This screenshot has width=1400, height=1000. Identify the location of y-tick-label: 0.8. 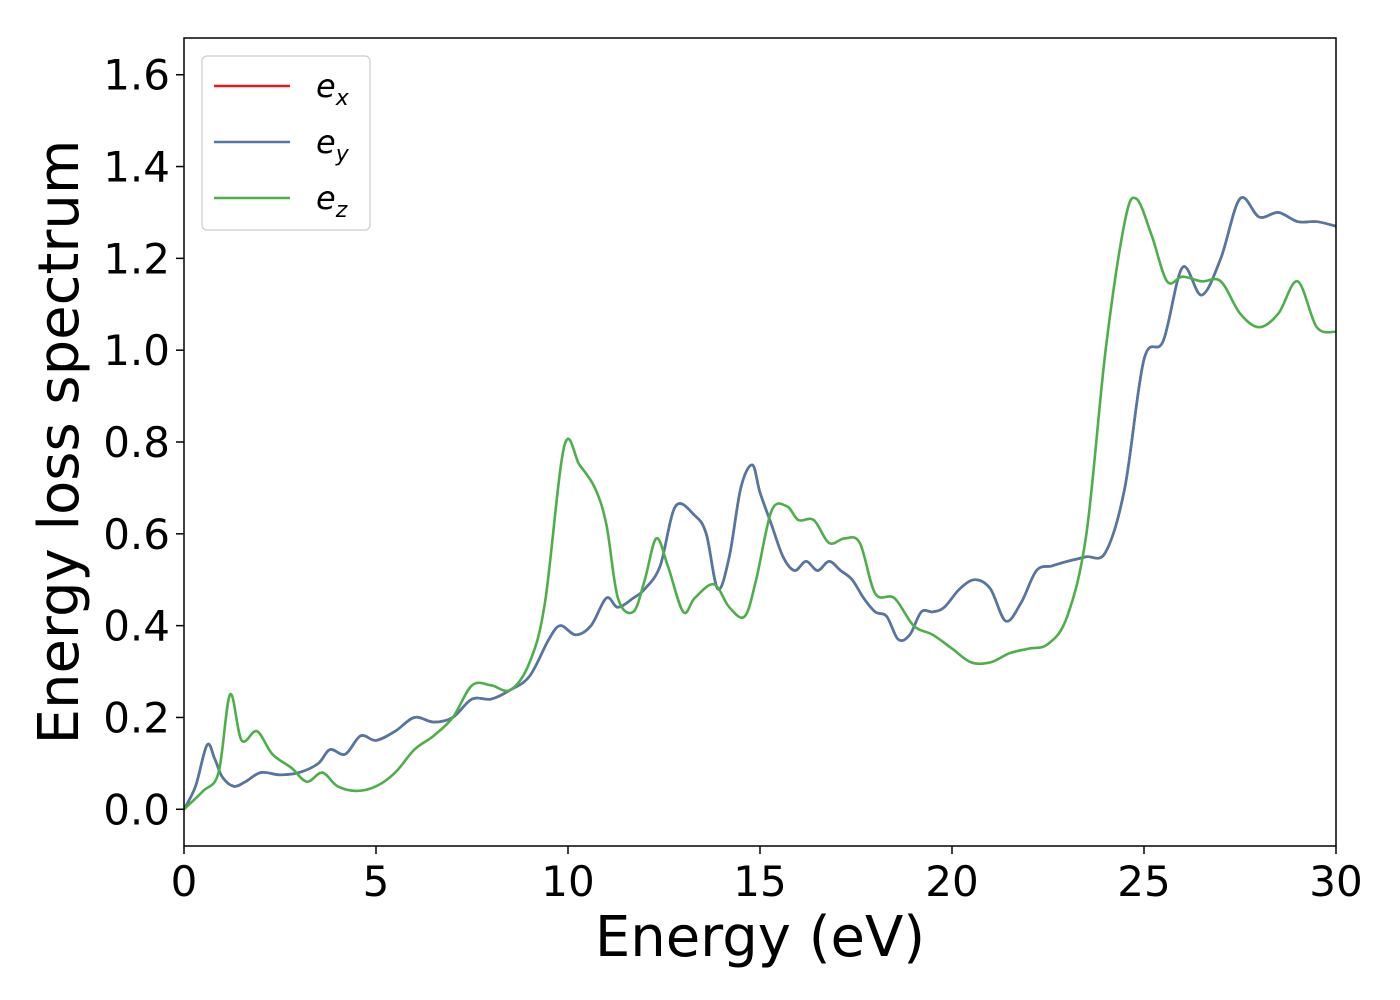
(136, 442).